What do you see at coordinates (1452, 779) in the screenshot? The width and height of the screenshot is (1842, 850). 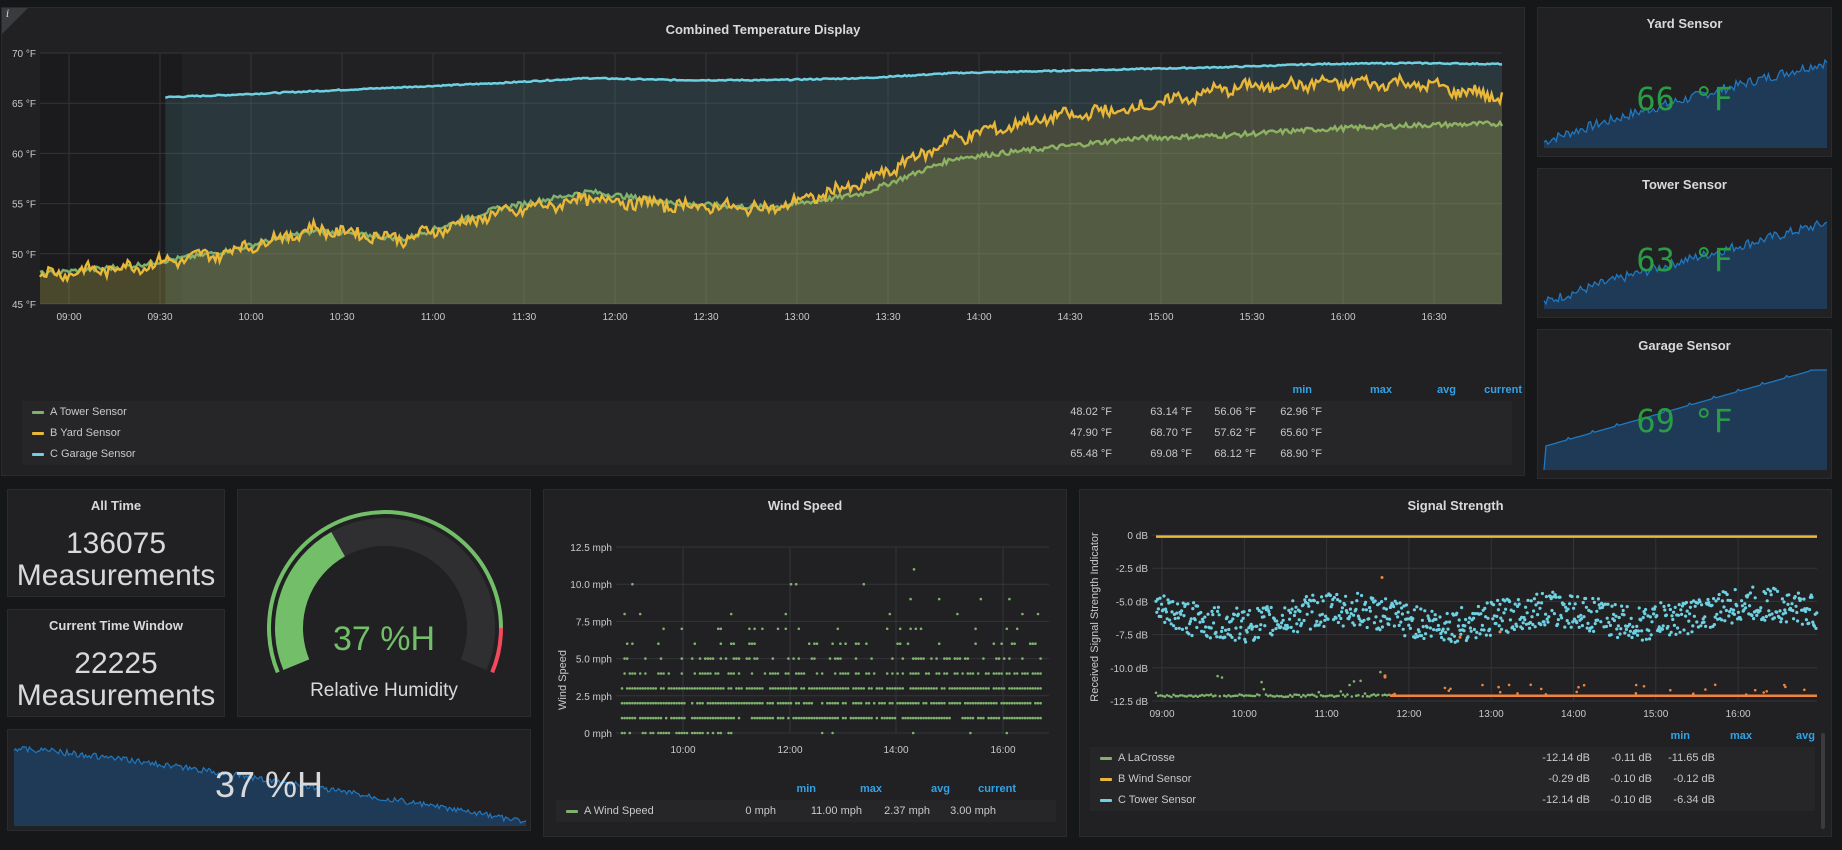 I see `legend-row: B Wind Sensor -0.29 dB -0.10 dB -0.12 dB` at bounding box center [1452, 779].